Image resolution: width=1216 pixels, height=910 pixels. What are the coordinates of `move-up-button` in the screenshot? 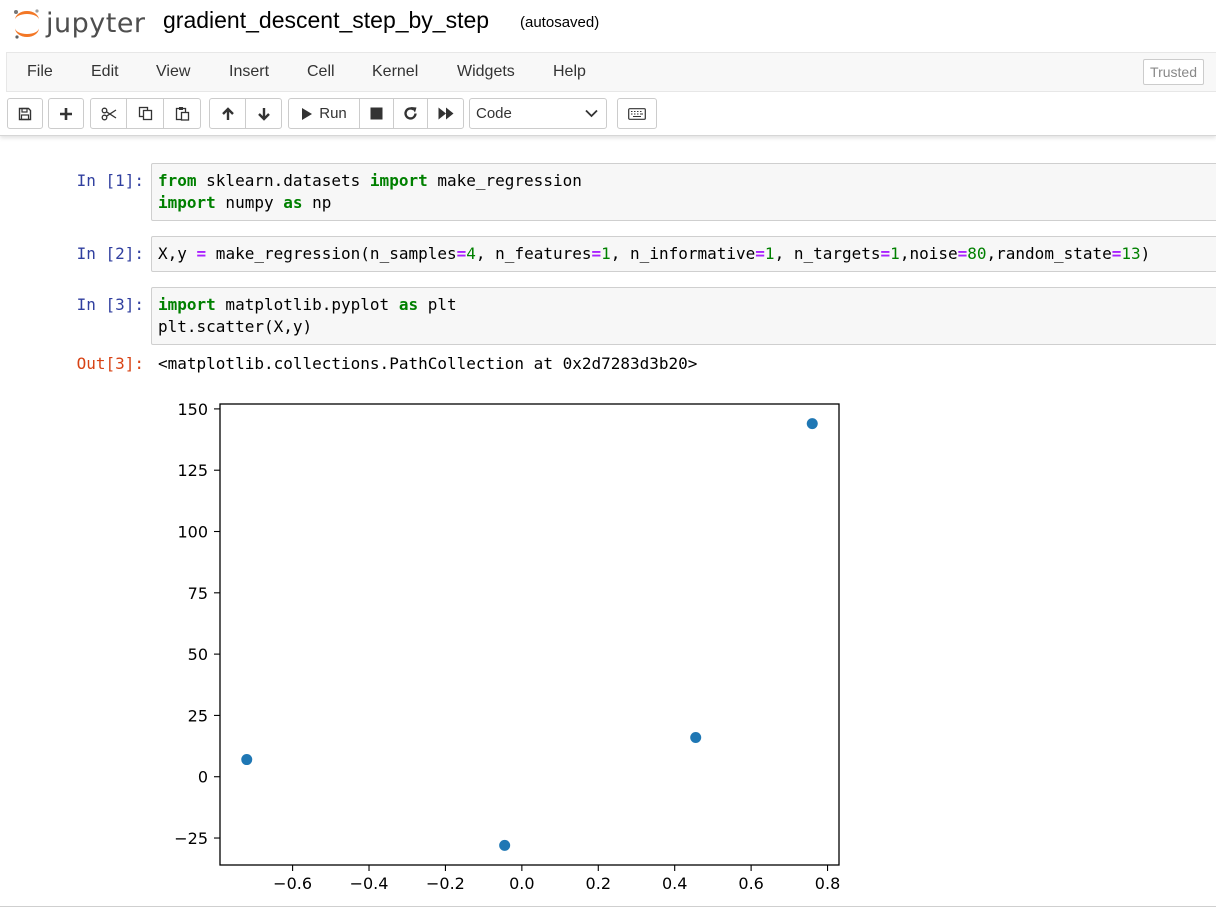 It's located at (227, 113).